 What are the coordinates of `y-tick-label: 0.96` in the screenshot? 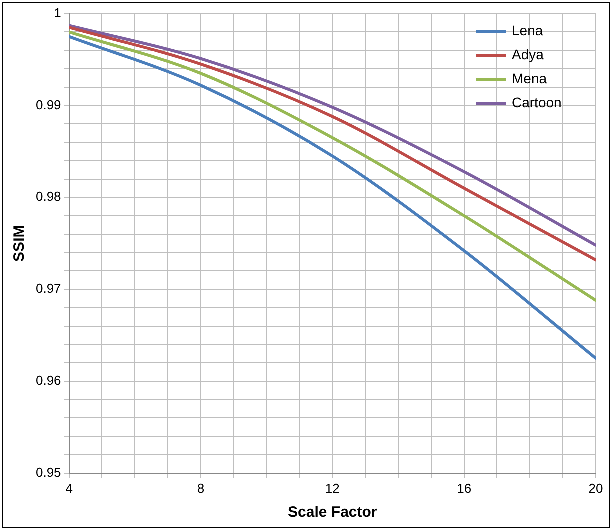 It's located at (49, 380).